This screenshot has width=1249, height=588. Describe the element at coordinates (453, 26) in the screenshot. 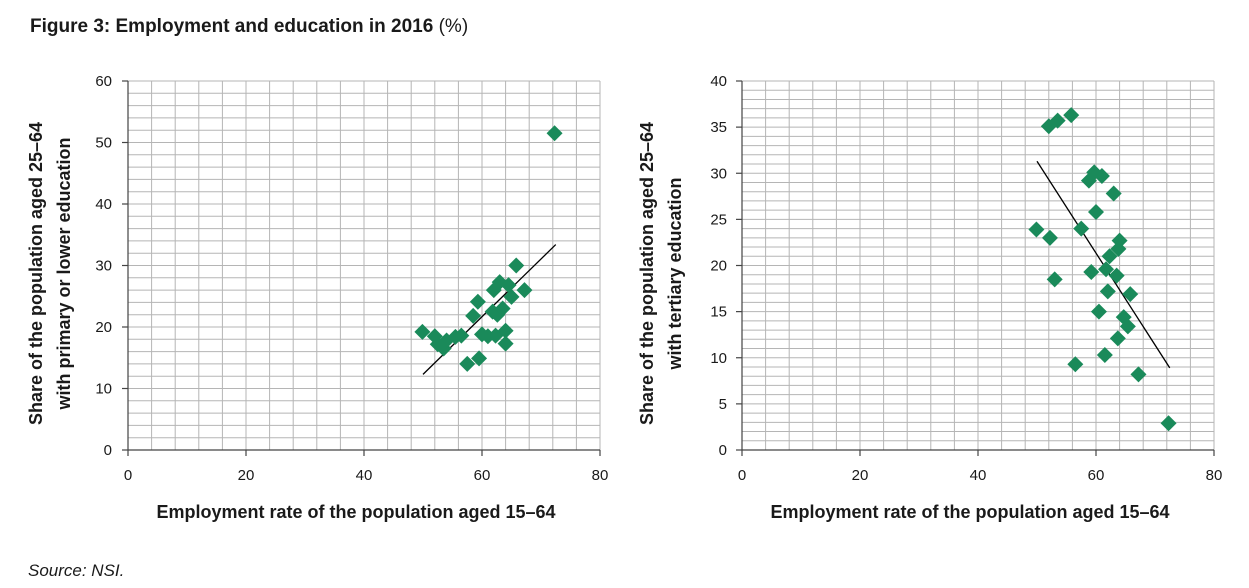

I see `figure-title-unit: (%)` at that location.